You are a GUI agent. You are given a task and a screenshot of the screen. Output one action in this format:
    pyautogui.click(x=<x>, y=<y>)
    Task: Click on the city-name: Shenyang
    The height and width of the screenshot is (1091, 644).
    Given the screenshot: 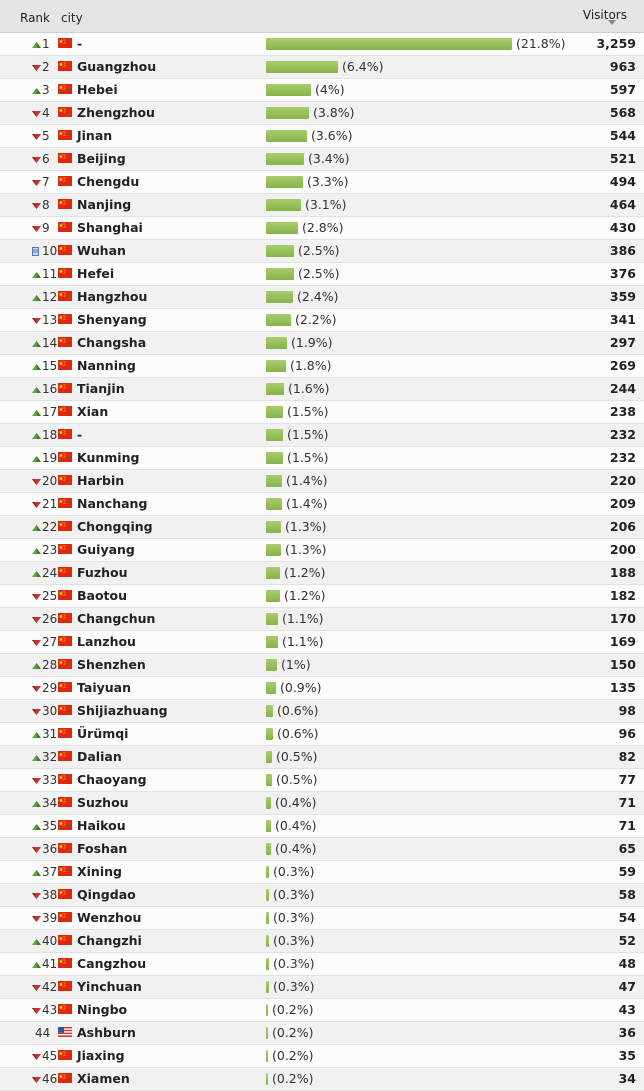 What is the action you would take?
    pyautogui.click(x=112, y=319)
    